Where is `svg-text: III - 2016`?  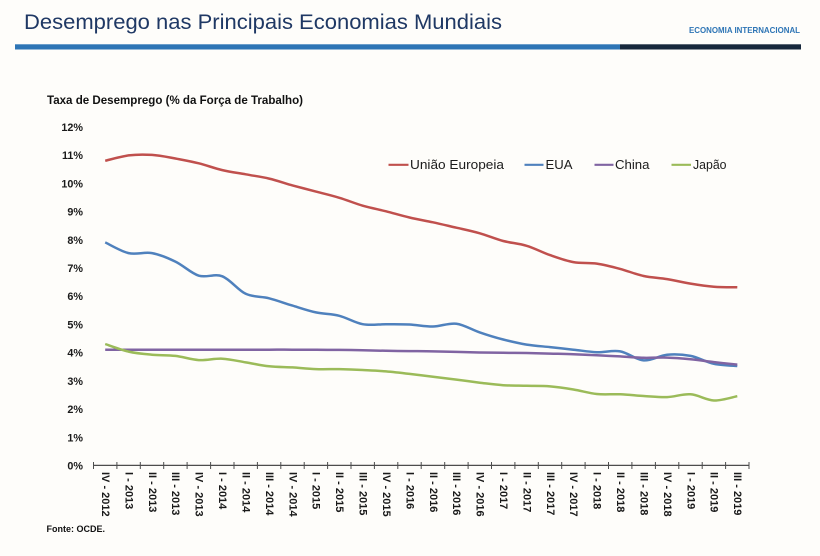 svg-text: III - 2016 is located at coordinates (456, 493).